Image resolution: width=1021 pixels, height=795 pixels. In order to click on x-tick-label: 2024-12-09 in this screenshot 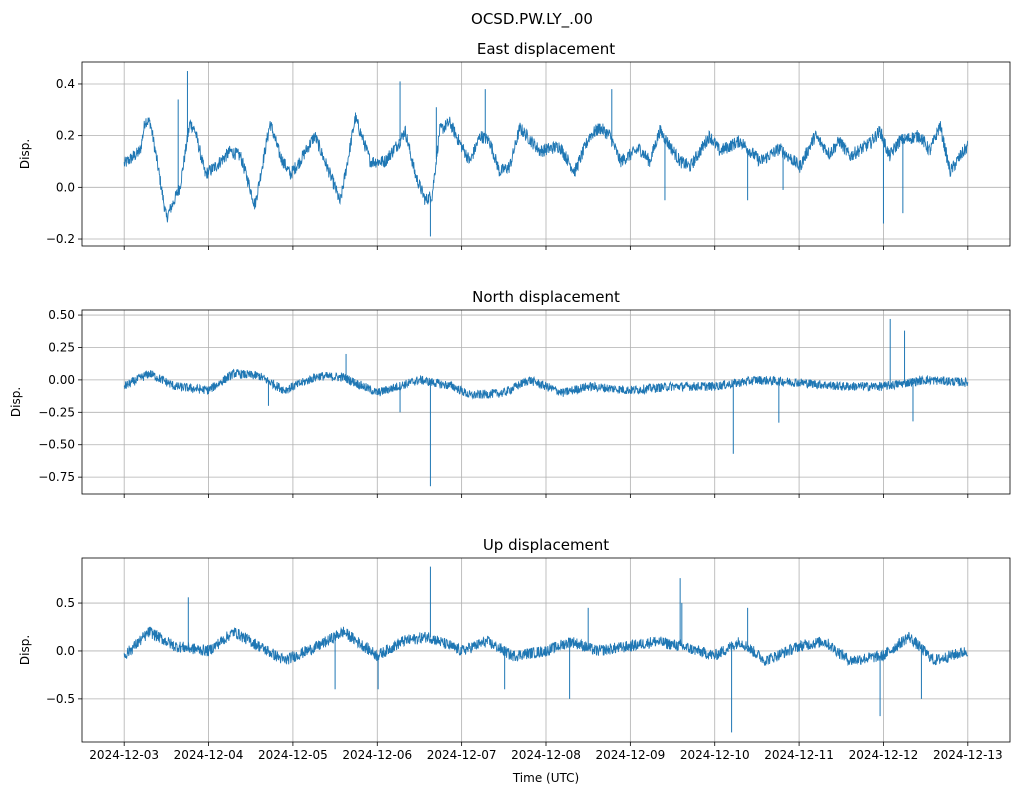, I will do `click(630, 755)`.